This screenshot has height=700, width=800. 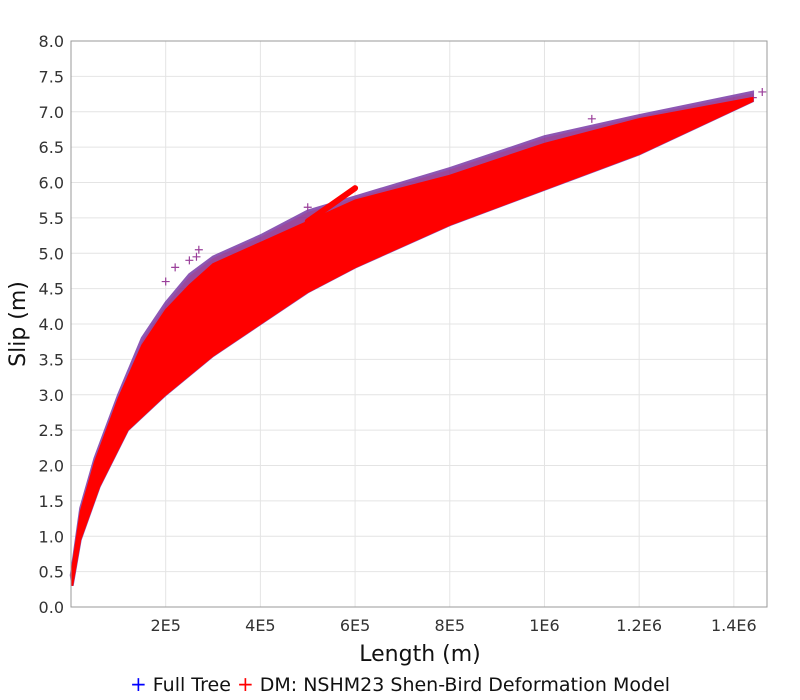 I want to click on y-tick-label: 3.5, so click(x=51, y=359).